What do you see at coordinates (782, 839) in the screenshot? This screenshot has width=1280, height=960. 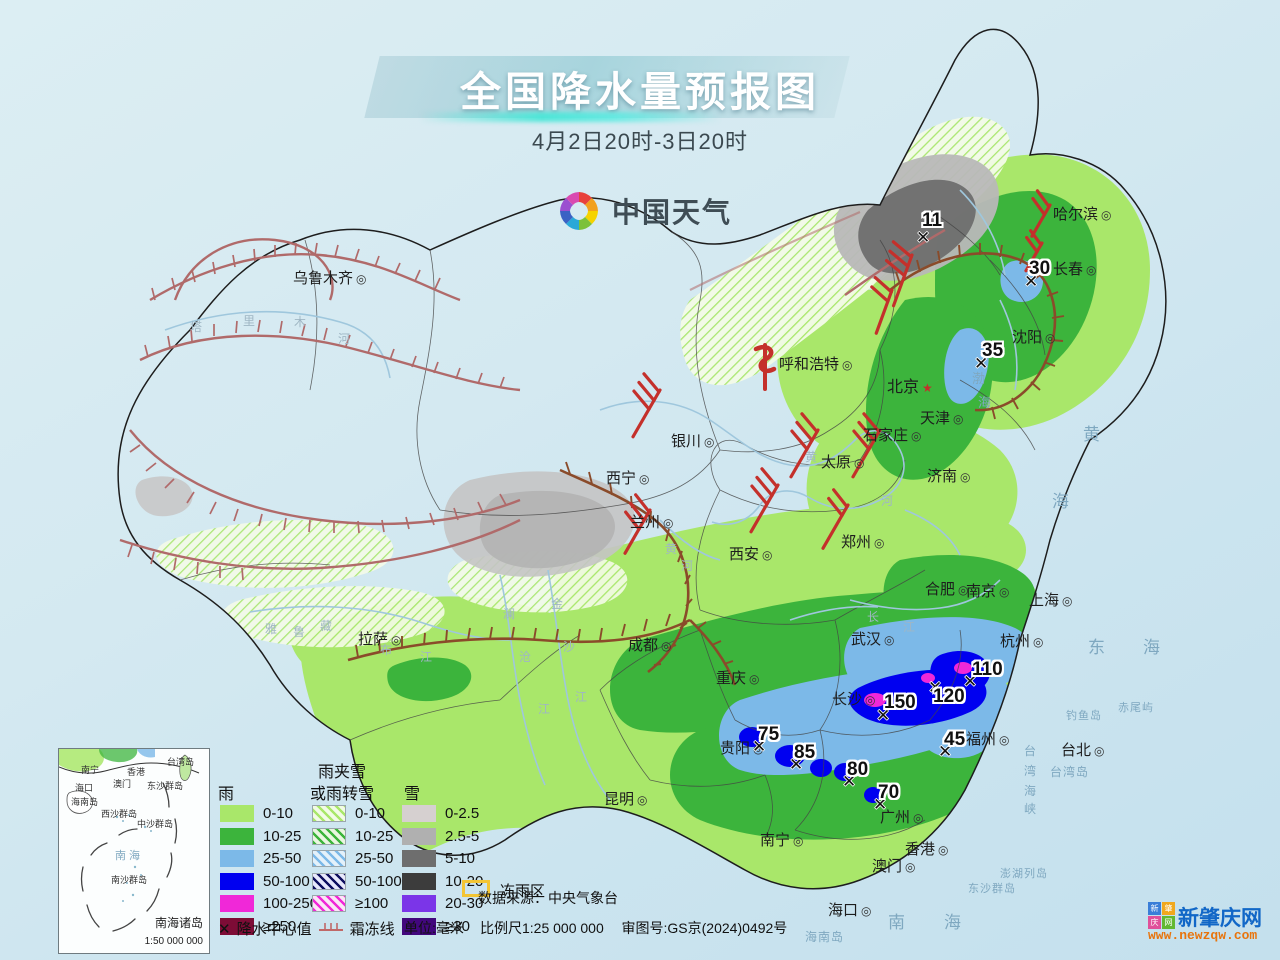 I see `city-label: 南宁 ◎` at bounding box center [782, 839].